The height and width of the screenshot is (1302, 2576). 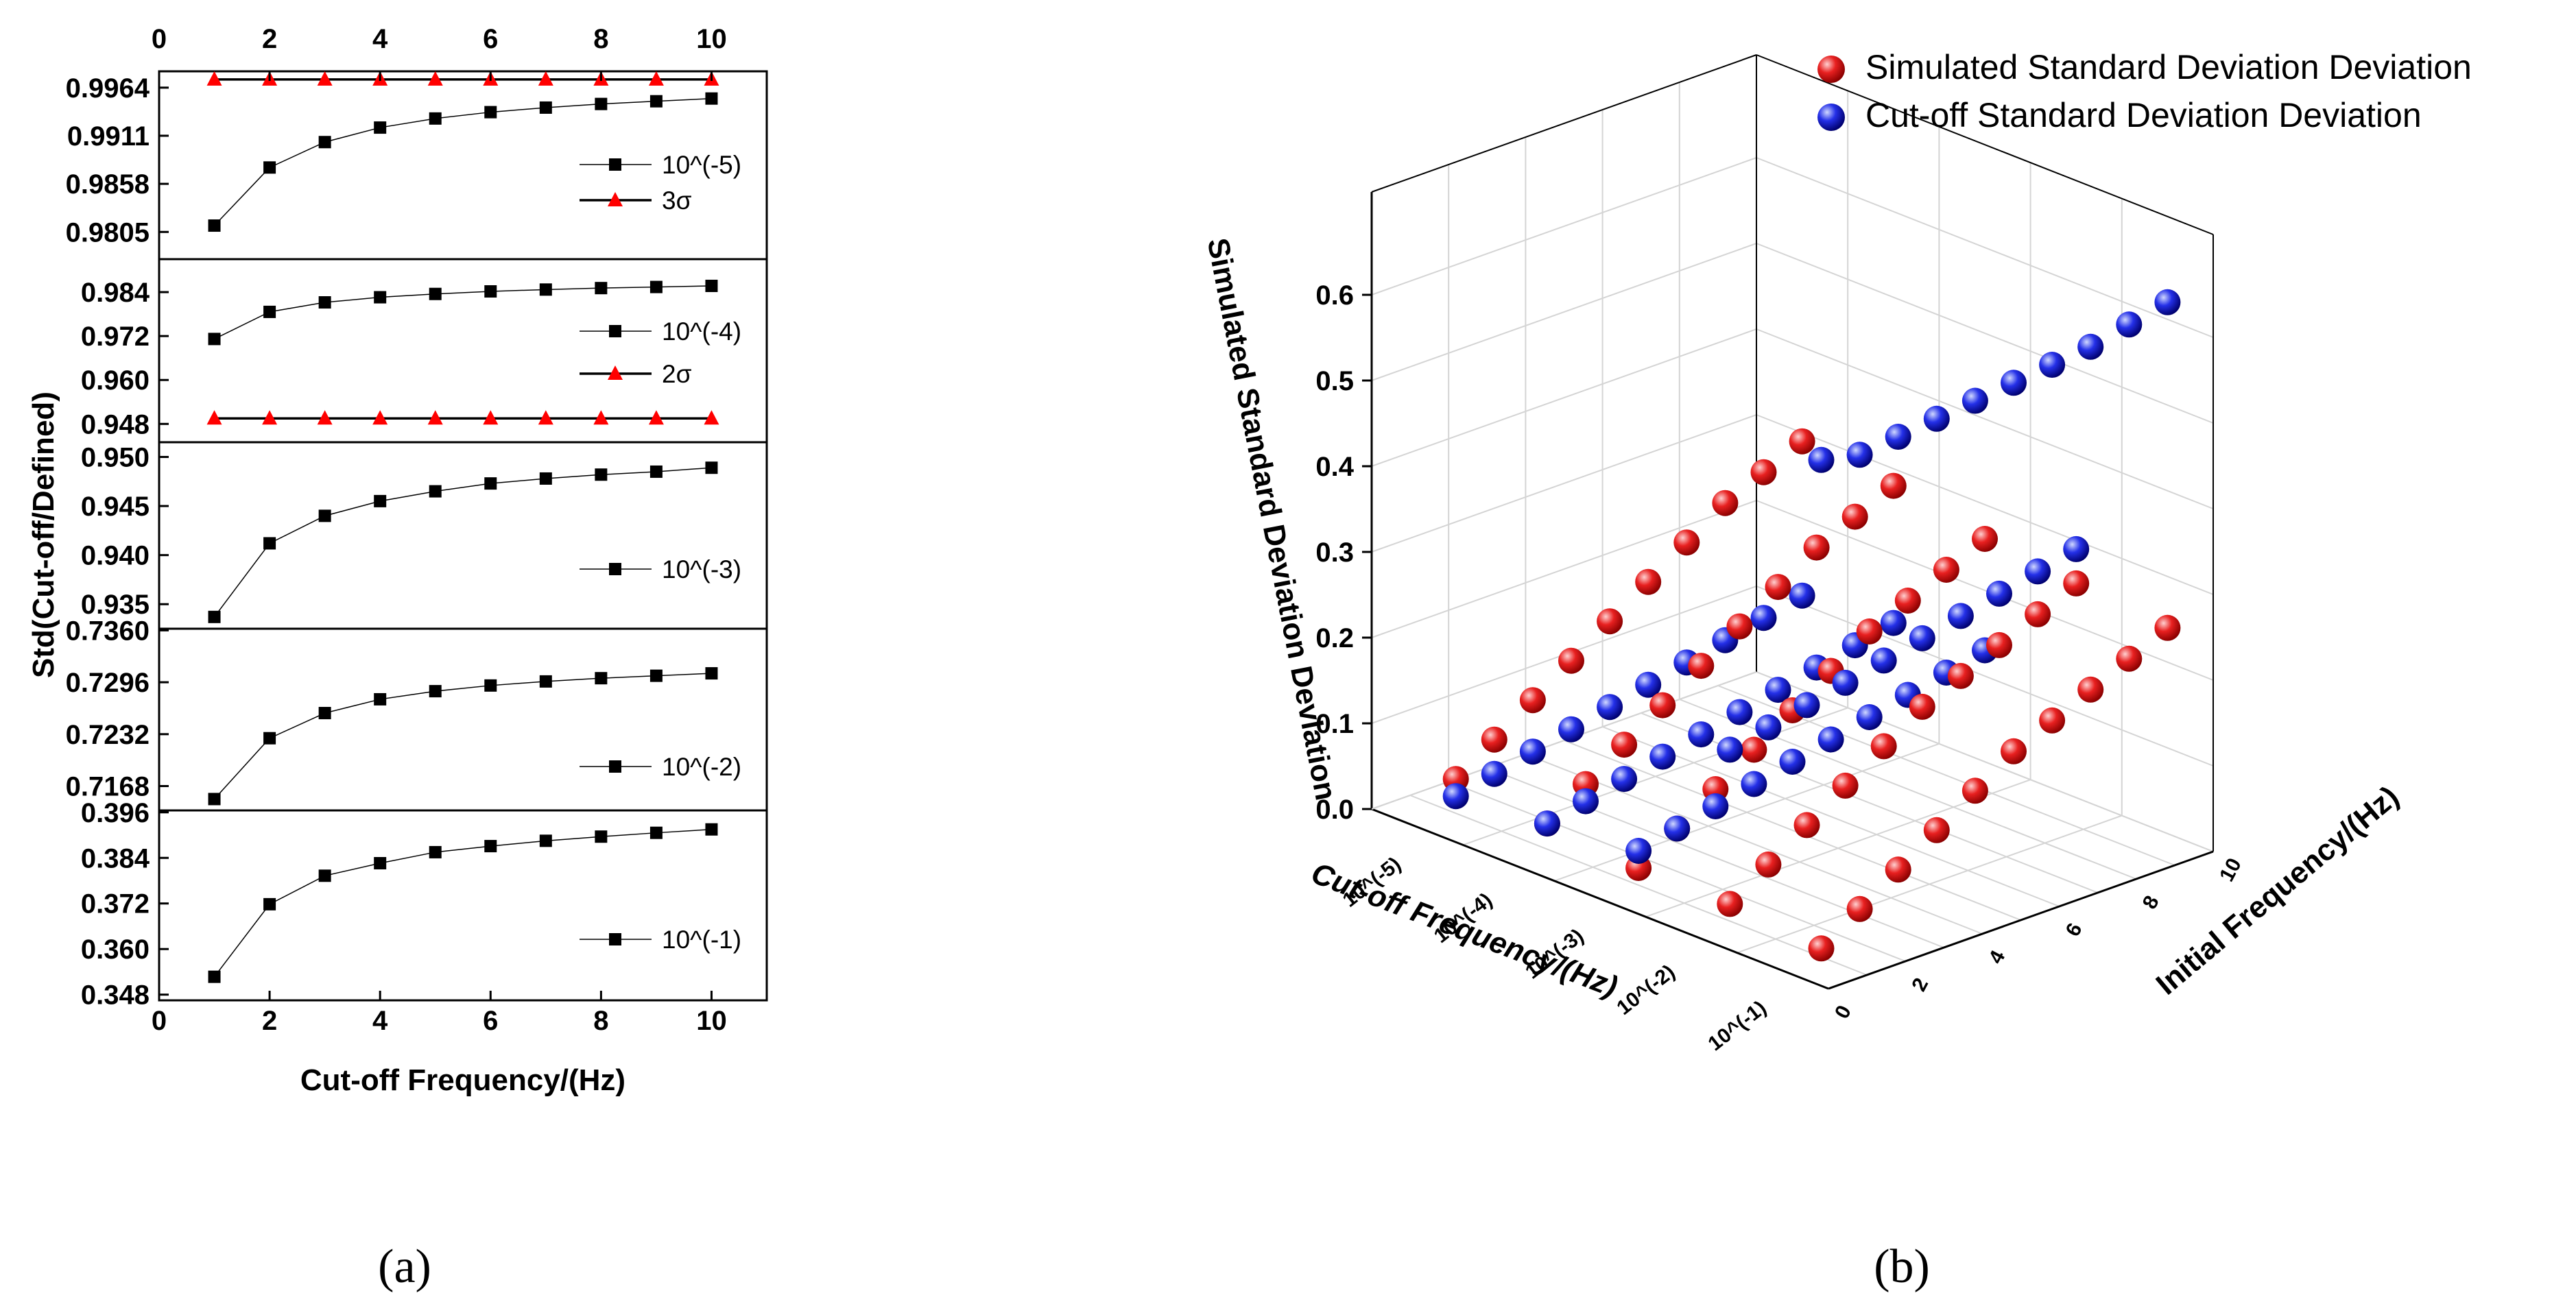 I want to click on y-axis-title: Initial Frequency/(Hz), so click(x=2277, y=891).